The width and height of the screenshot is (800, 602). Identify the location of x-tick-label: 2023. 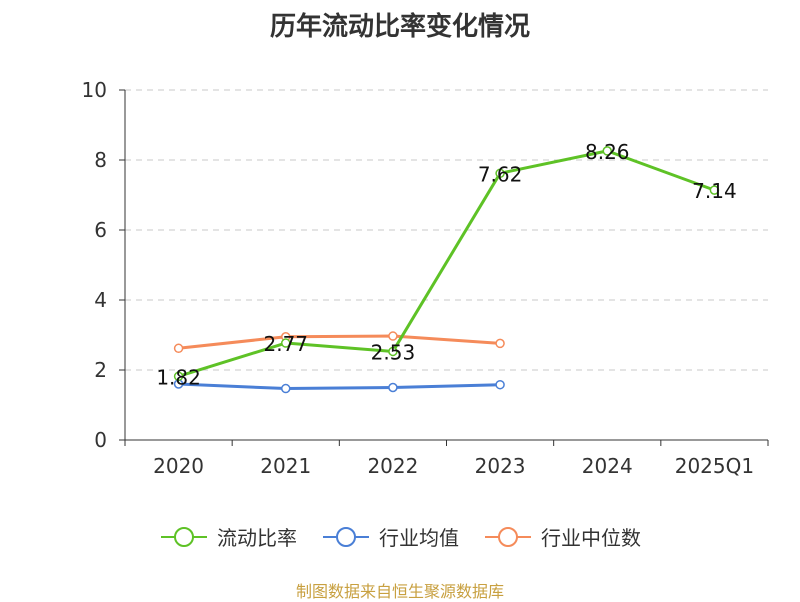
(500, 466).